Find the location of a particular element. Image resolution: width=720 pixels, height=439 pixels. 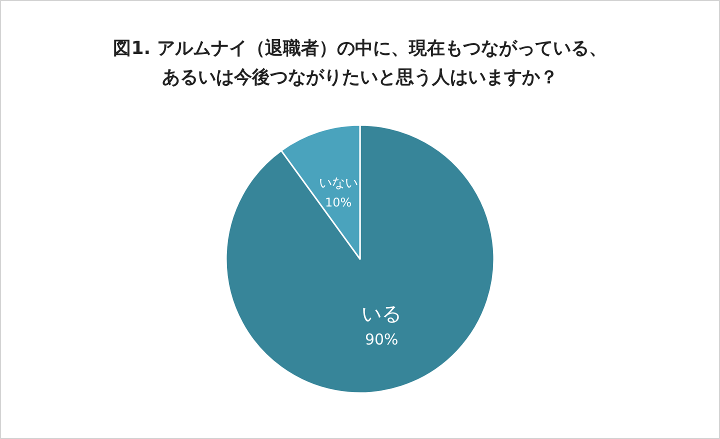

slice-label: いる is located at coordinates (382, 314).